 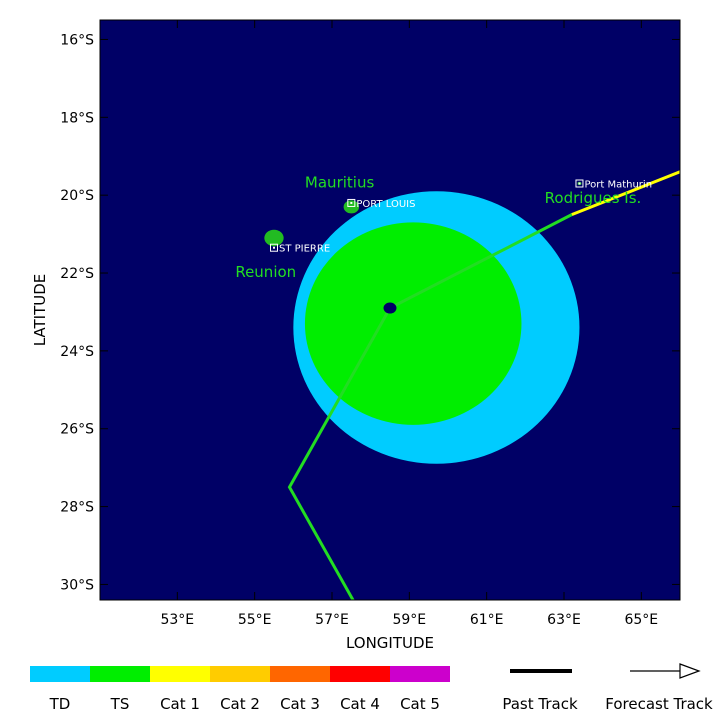 I want to click on legend-label: Cat 1, so click(x=180, y=702).